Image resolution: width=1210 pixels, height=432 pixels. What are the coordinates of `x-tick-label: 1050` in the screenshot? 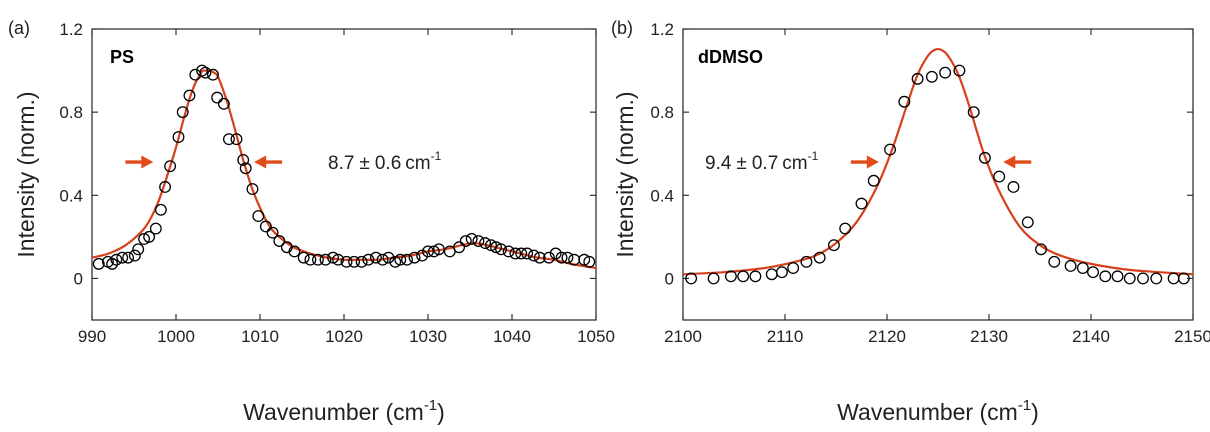 It's located at (596, 336).